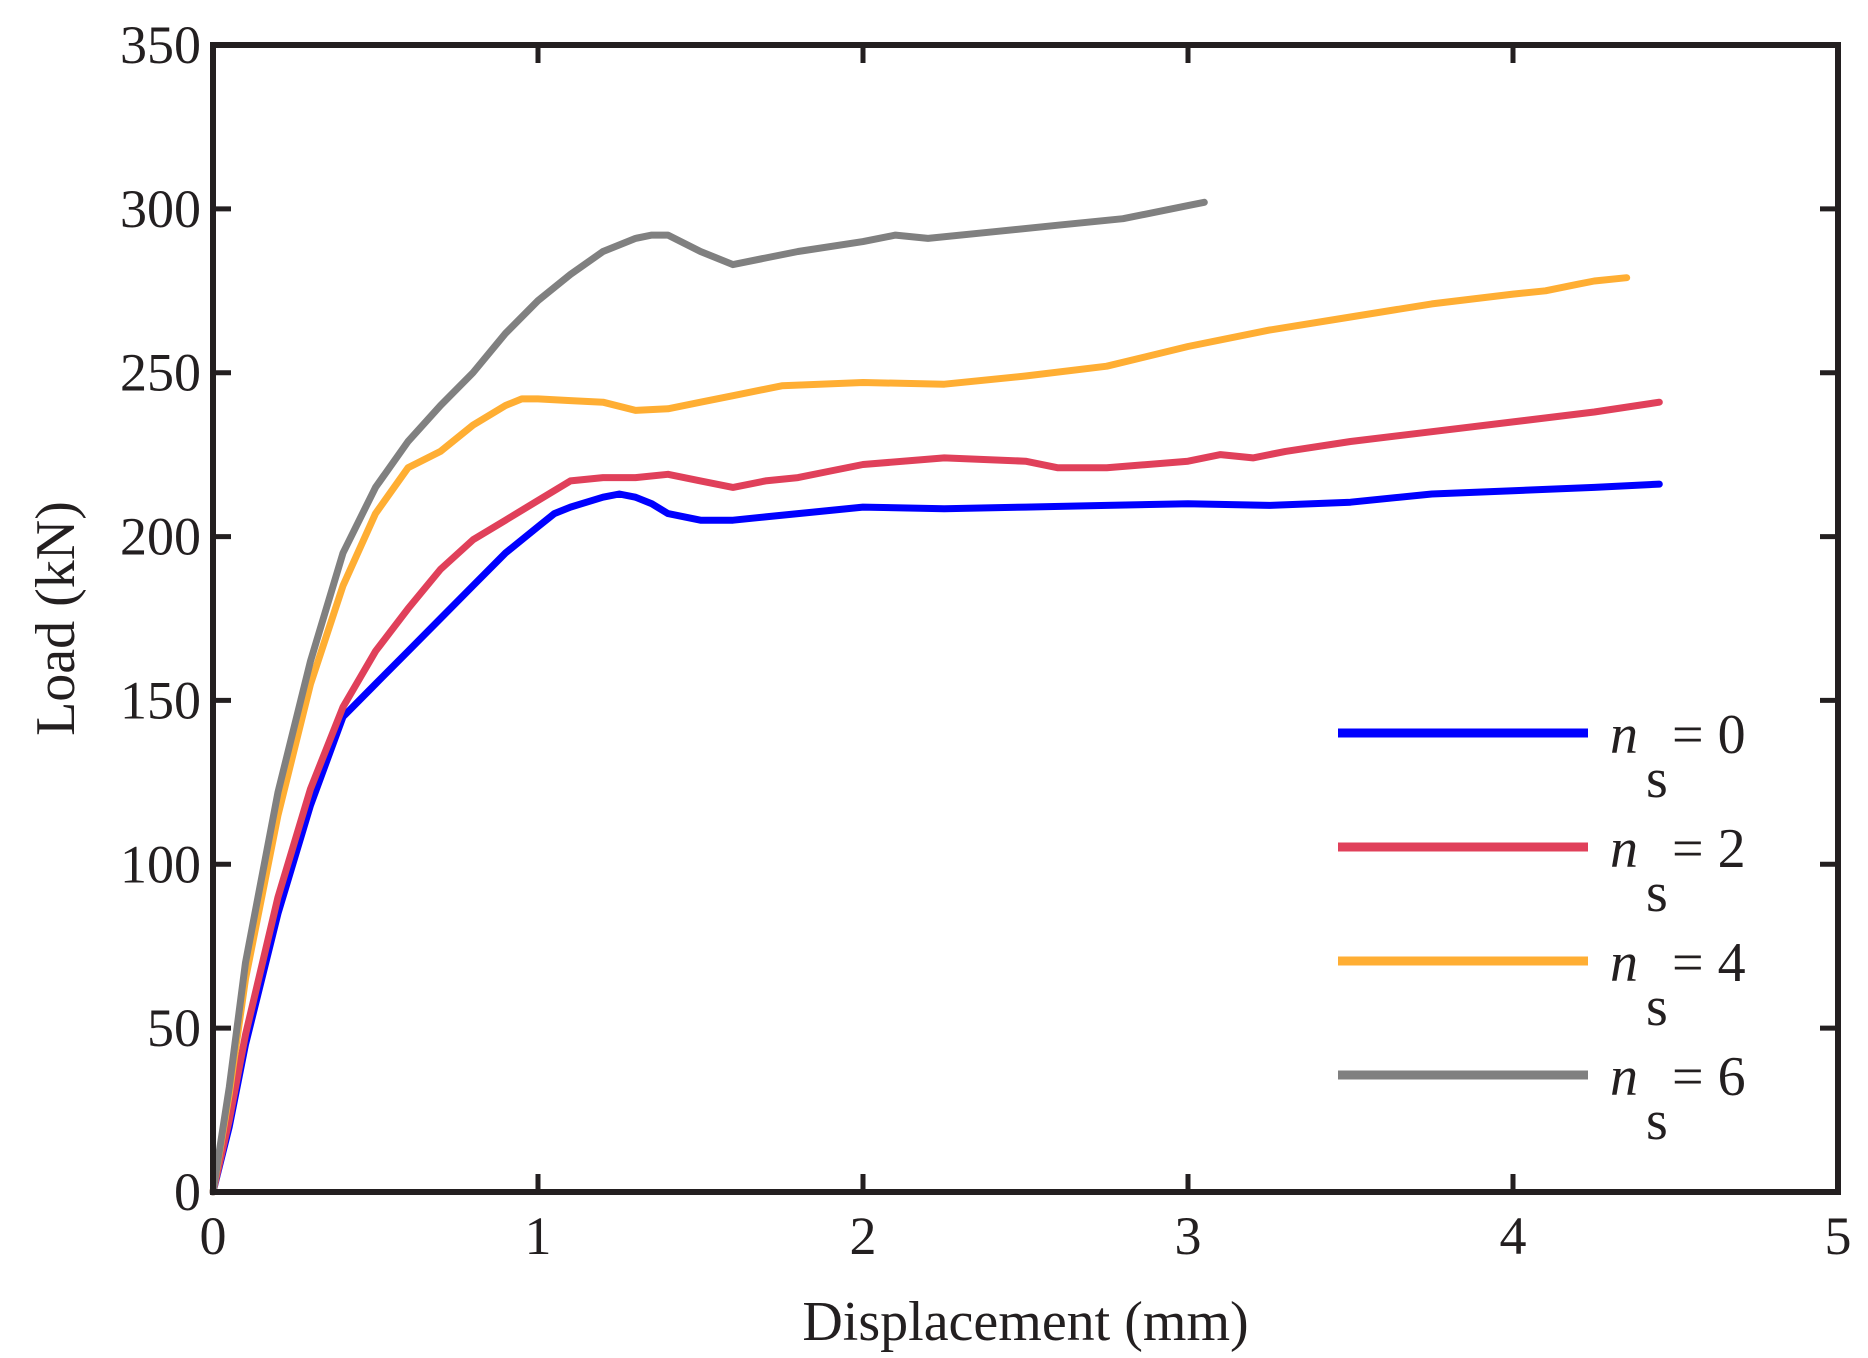 This screenshot has width=1868, height=1358. Describe the element at coordinates (1624, 1077) in the screenshot. I see `legend-symbol-3: n` at that location.